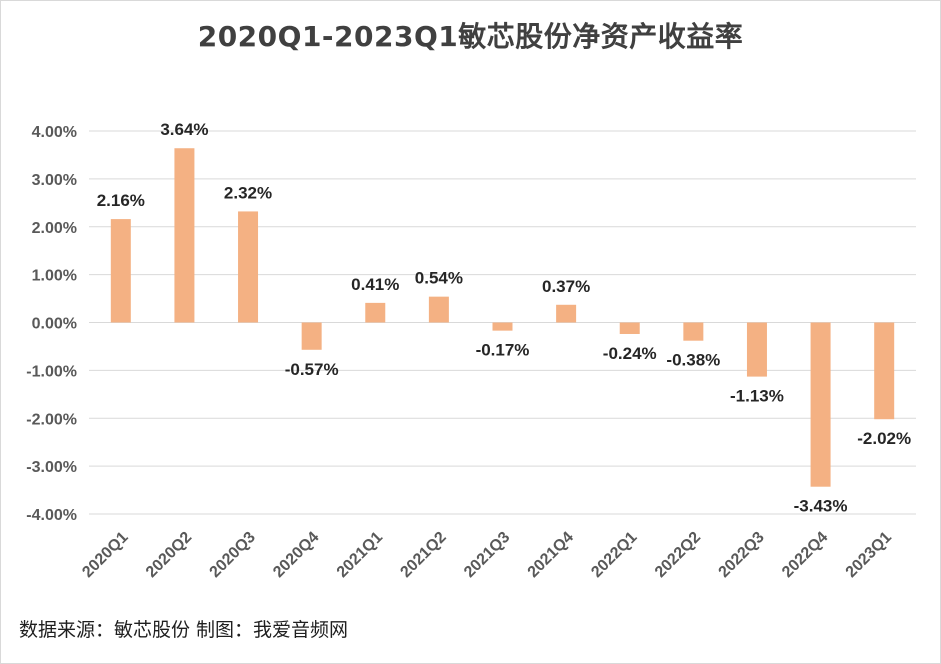  I want to click on data-label: -2.02%, so click(884, 438).